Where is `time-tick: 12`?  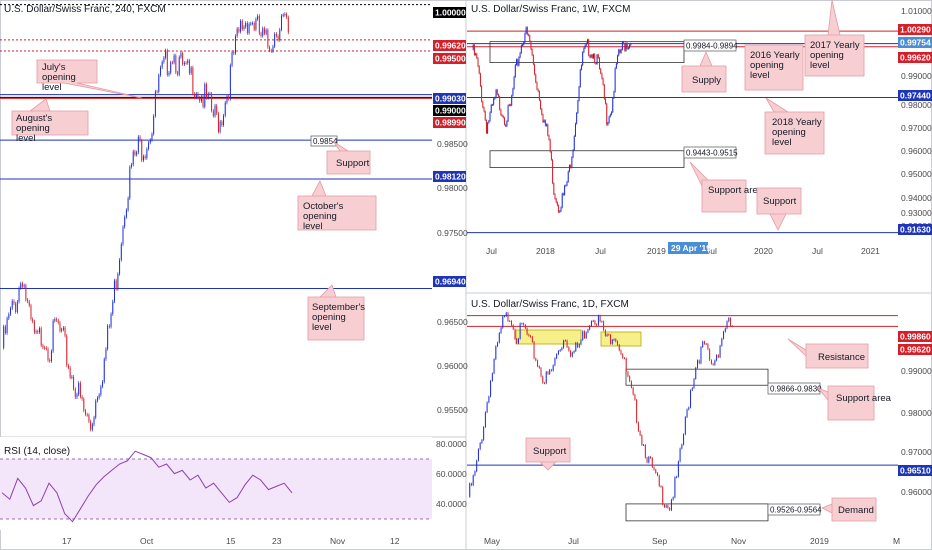
time-tick: 12 is located at coordinates (395, 541).